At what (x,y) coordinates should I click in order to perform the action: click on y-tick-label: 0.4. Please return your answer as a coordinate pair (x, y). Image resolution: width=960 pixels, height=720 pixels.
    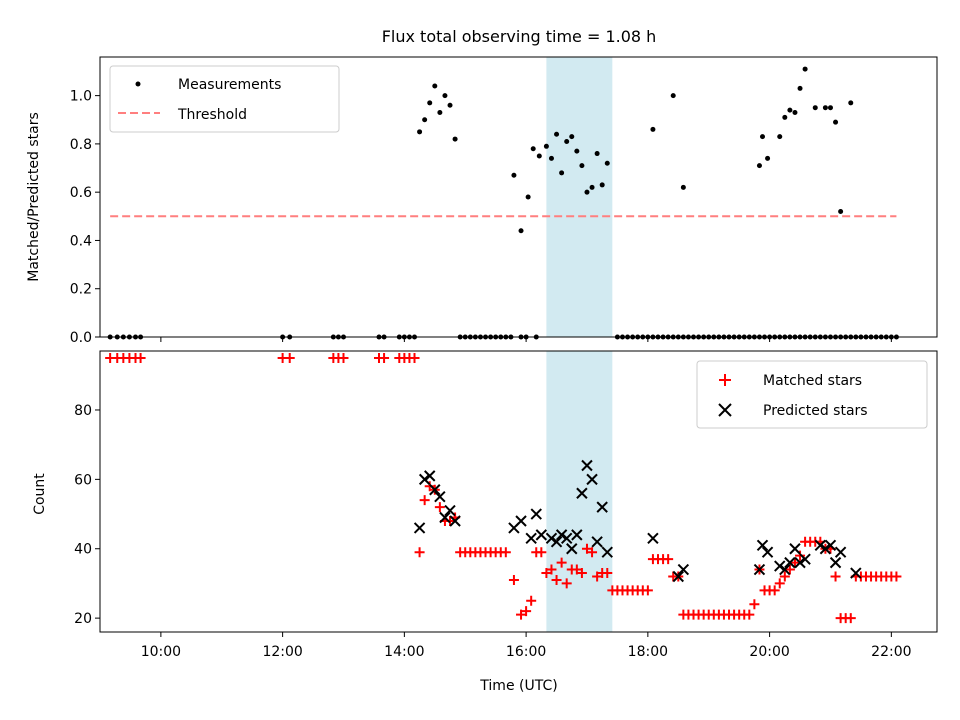
    Looking at the image, I should click on (81, 241).